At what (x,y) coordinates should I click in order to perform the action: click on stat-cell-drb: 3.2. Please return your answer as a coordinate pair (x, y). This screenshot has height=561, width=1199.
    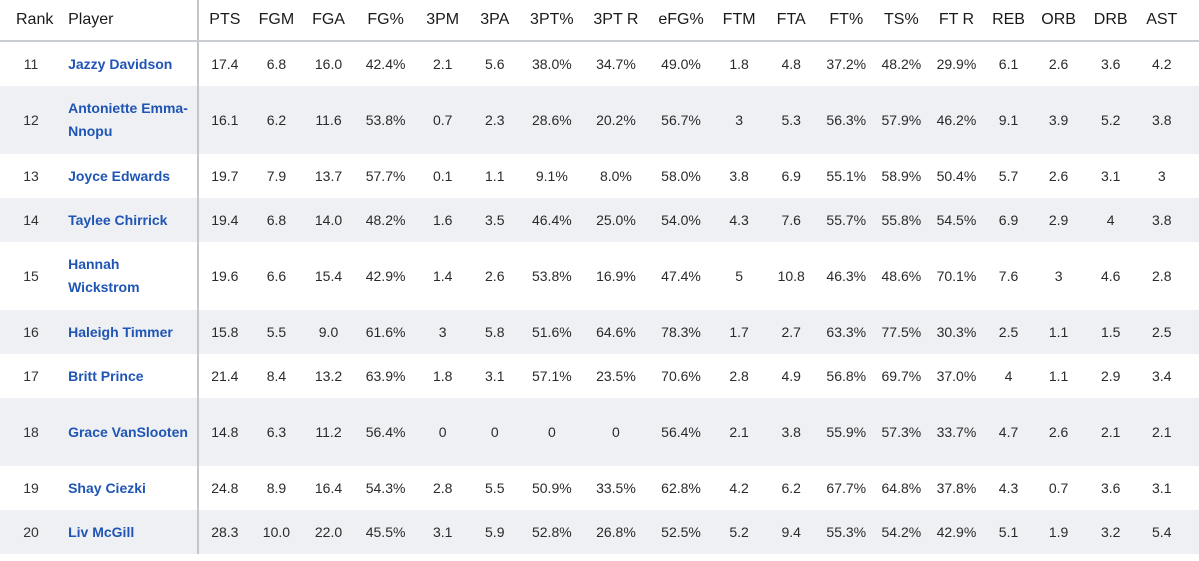
    Looking at the image, I should click on (1110, 532).